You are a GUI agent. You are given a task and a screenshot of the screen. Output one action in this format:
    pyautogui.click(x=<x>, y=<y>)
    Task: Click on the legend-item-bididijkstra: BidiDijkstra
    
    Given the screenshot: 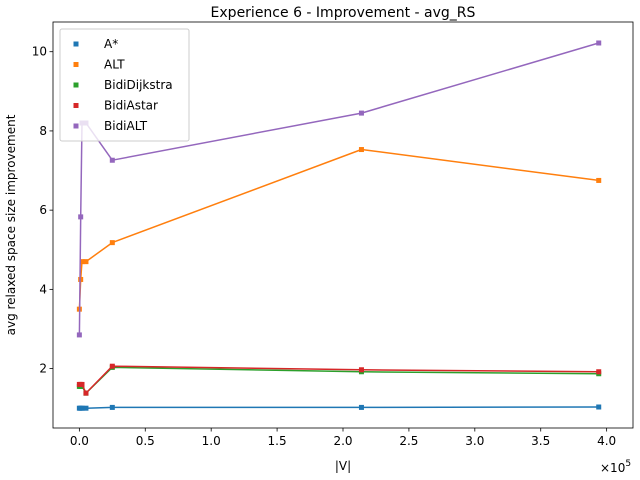 What is the action you would take?
    pyautogui.click(x=123, y=85)
    